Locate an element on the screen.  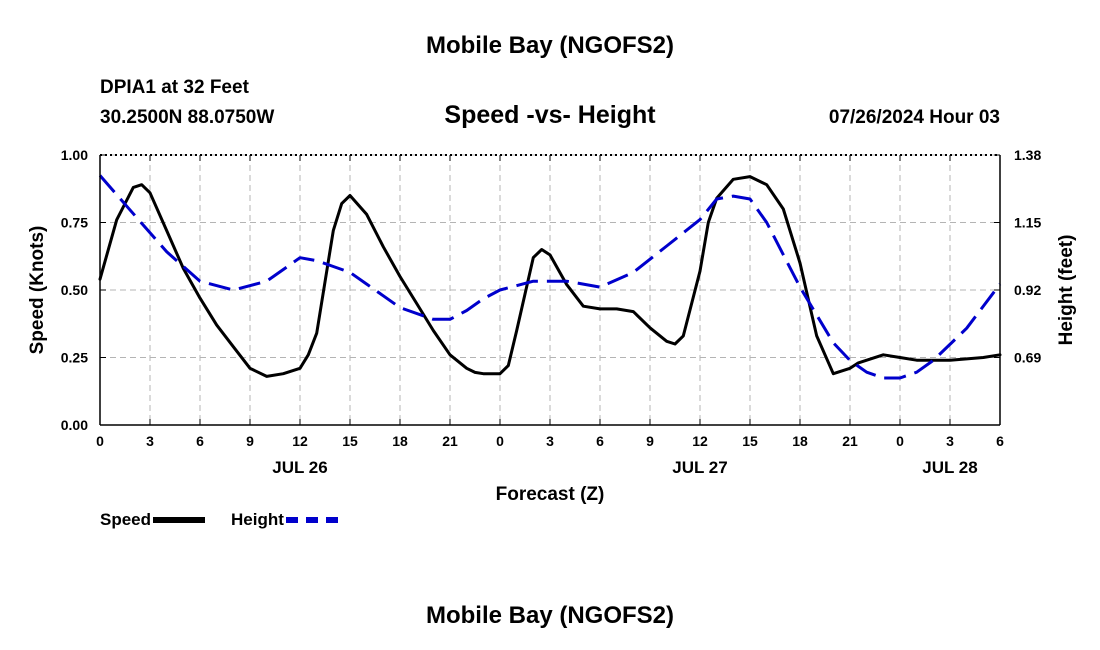
date-label: JUL 28 is located at coordinates (949, 467).